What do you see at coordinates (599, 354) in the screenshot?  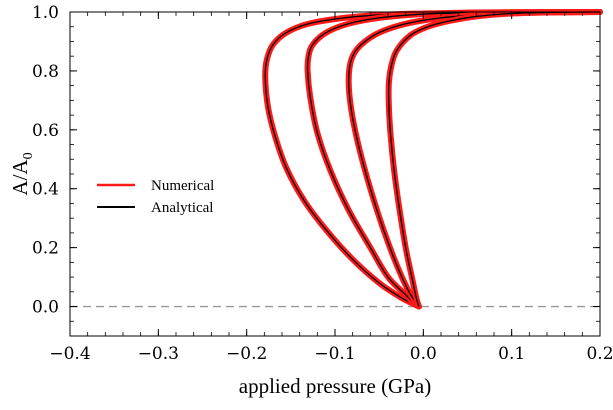 I see `x-tick-label-6: 0.2` at bounding box center [599, 354].